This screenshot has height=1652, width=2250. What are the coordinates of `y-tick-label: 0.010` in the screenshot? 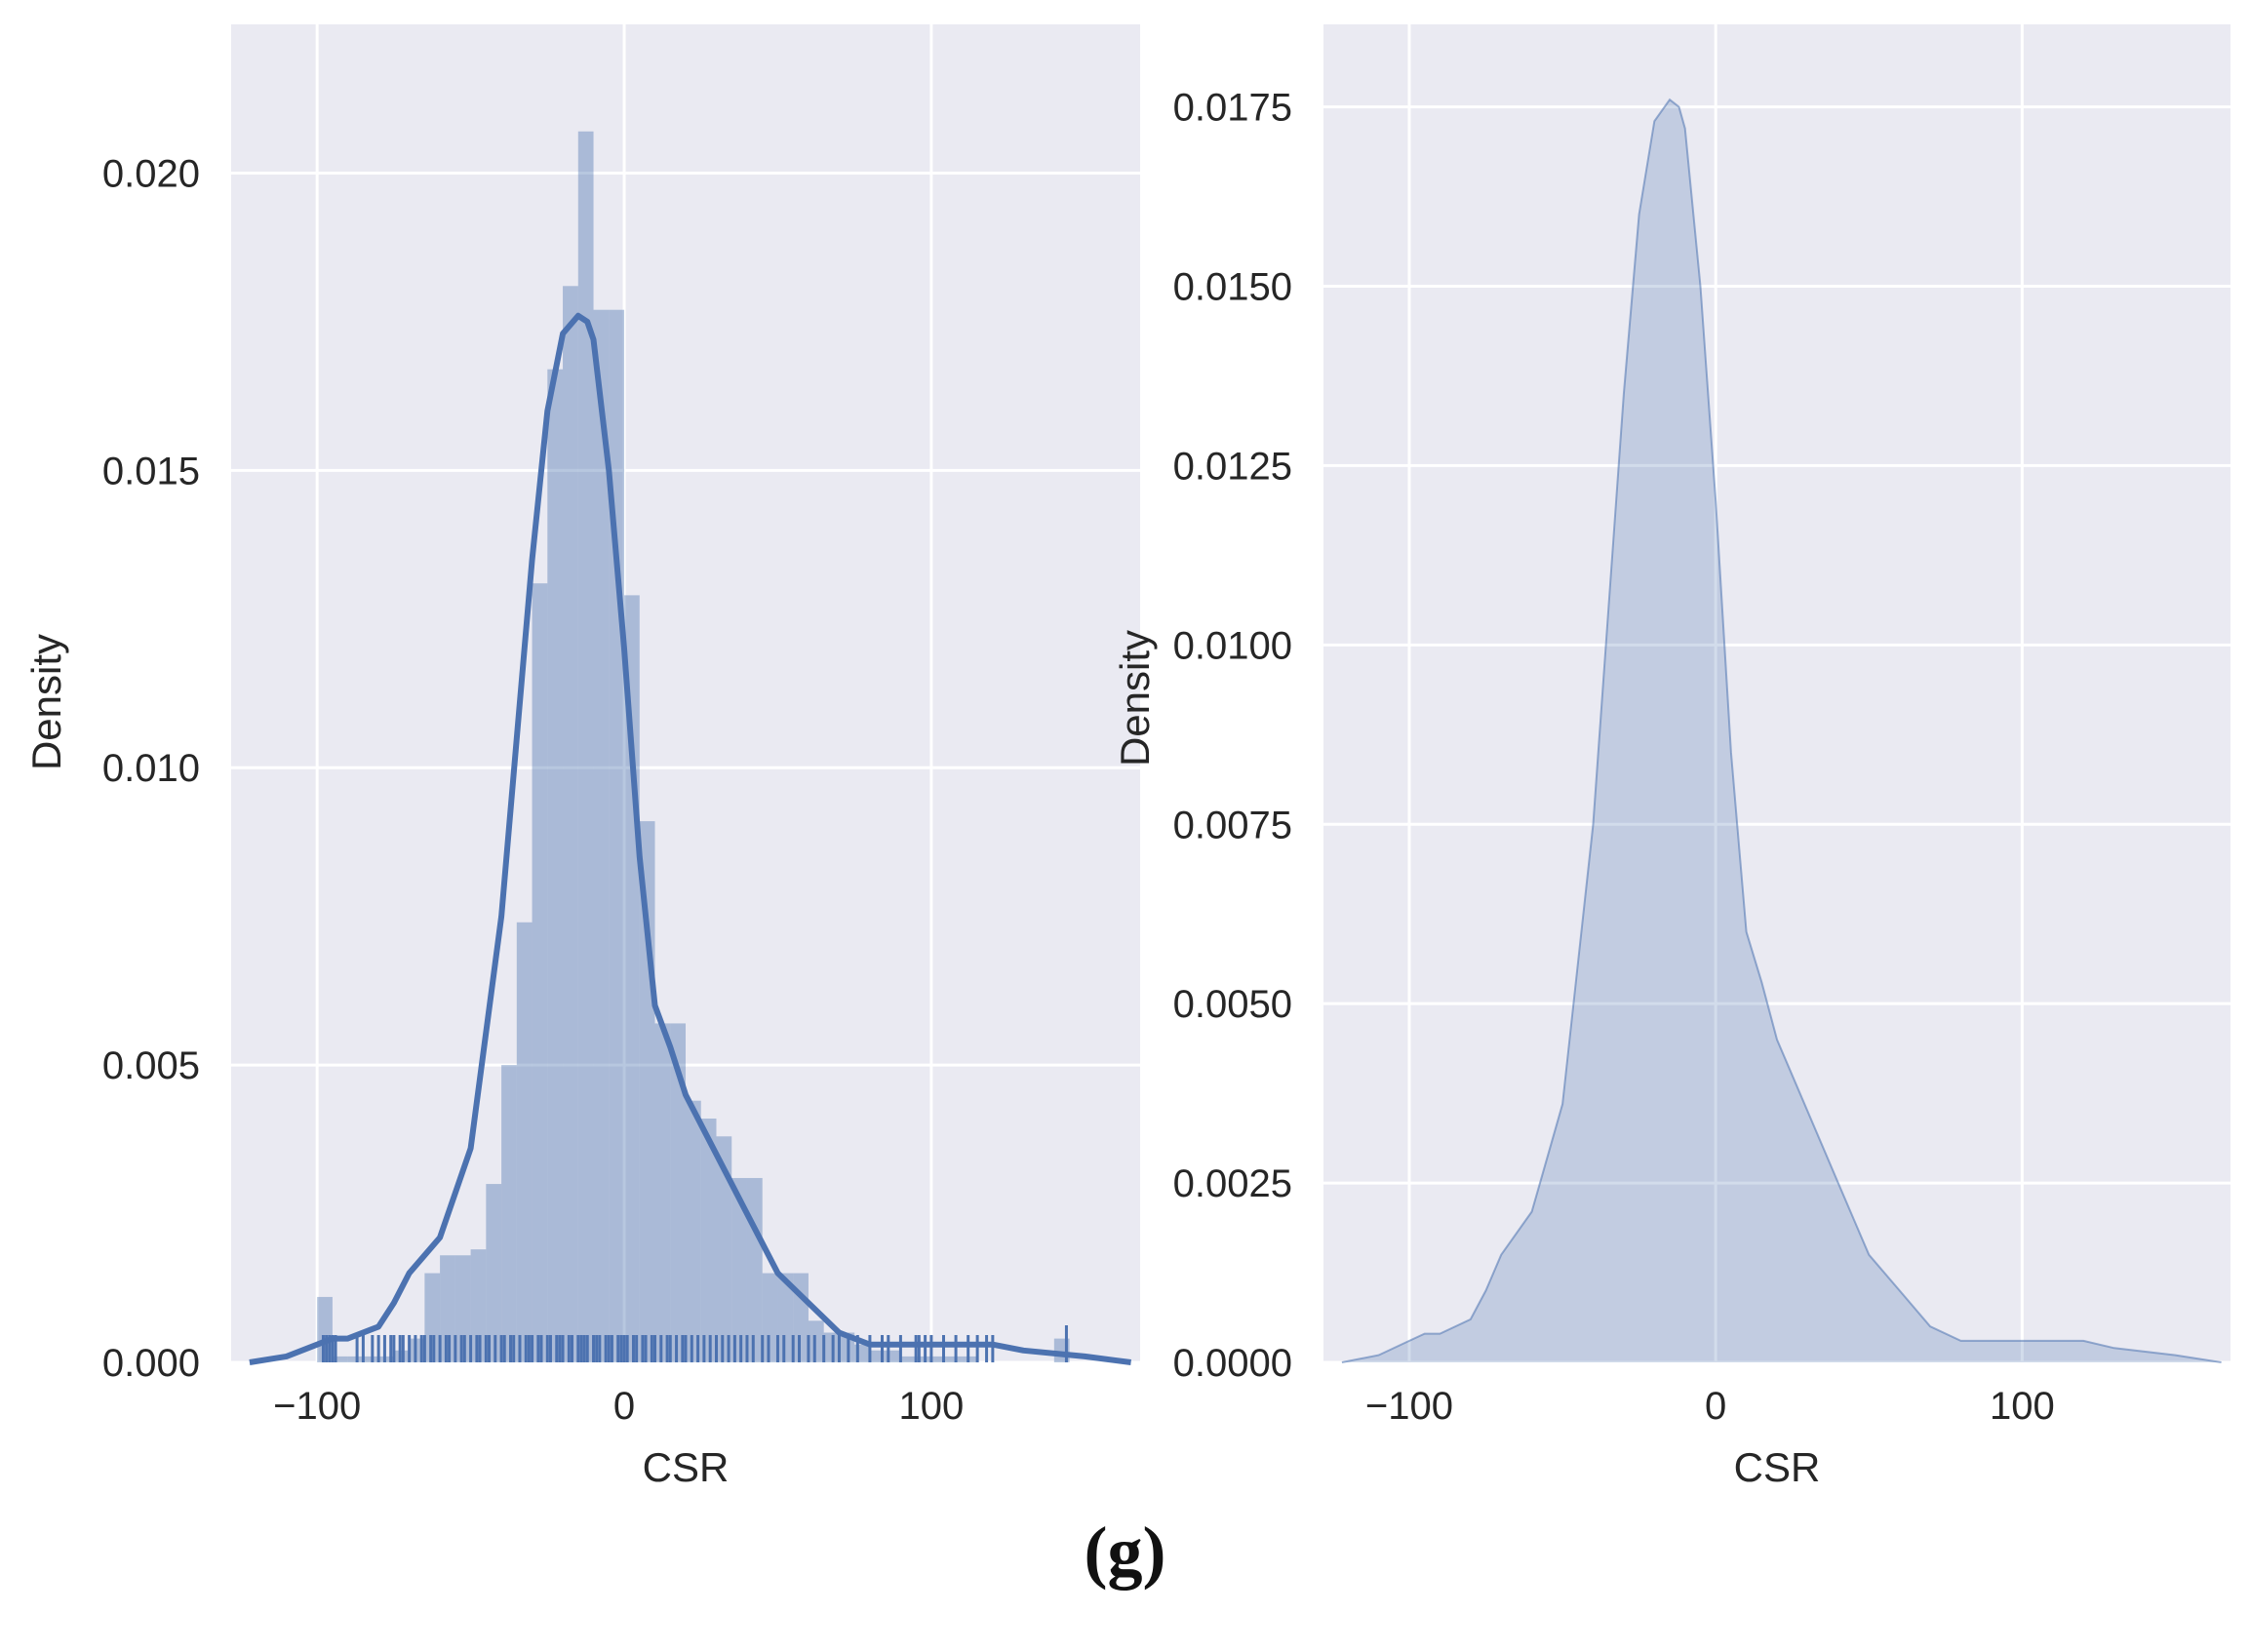 It's located at (151, 768).